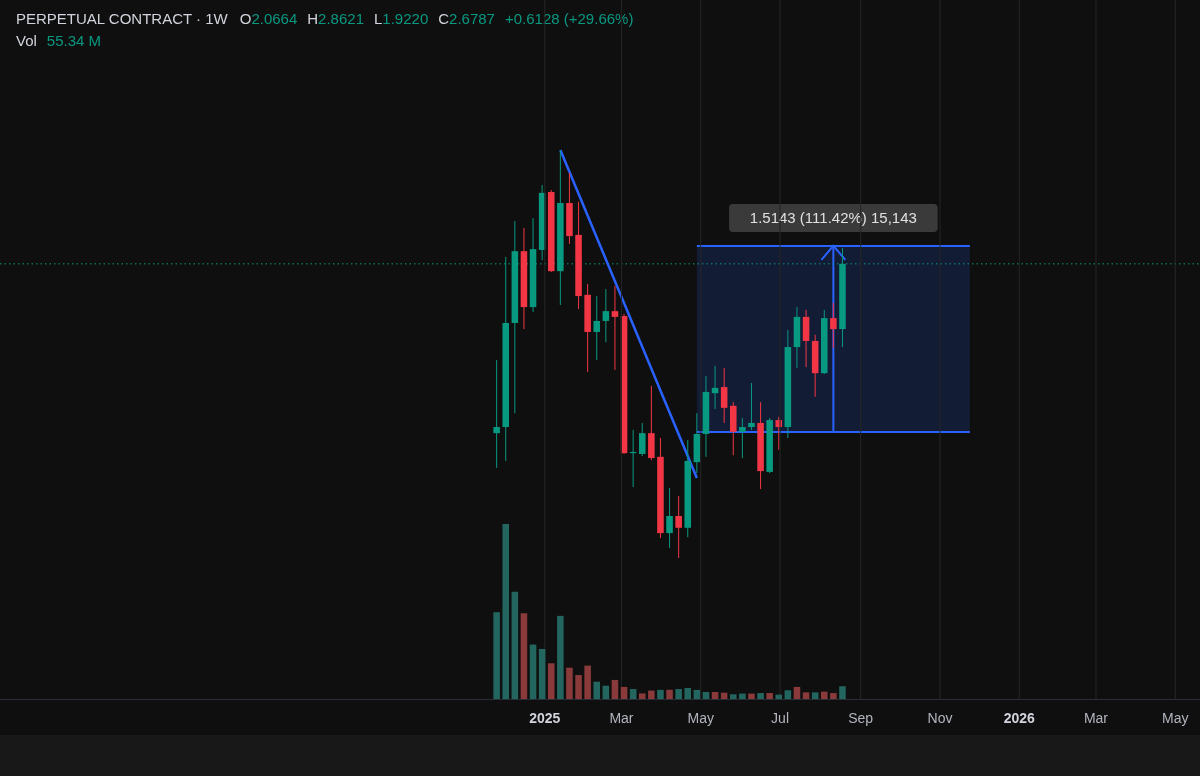 The height and width of the screenshot is (776, 1200). Describe the element at coordinates (74, 40) in the screenshot. I see `text: 55.34 M` at that location.